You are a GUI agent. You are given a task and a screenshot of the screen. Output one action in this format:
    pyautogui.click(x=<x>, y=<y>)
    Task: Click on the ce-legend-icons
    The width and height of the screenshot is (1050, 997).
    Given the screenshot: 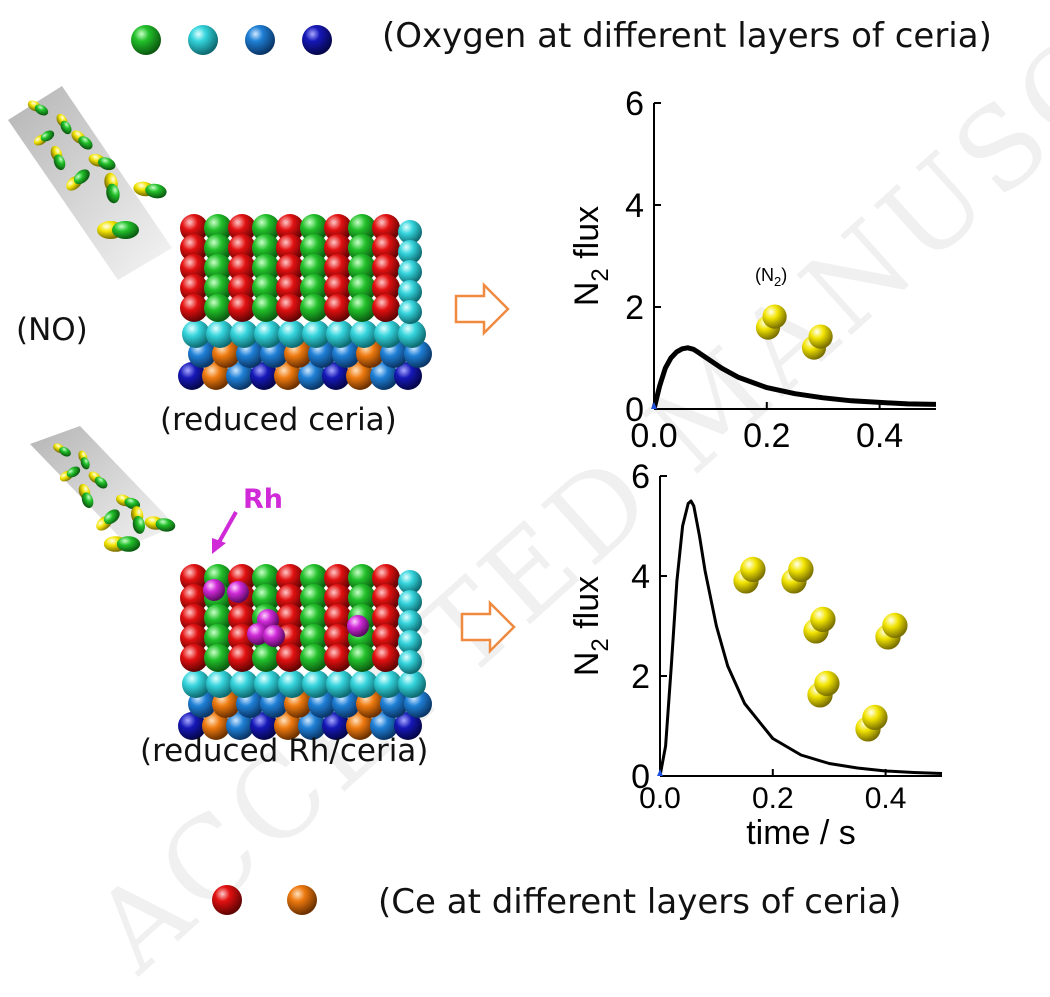 What is the action you would take?
    pyautogui.click(x=264, y=900)
    